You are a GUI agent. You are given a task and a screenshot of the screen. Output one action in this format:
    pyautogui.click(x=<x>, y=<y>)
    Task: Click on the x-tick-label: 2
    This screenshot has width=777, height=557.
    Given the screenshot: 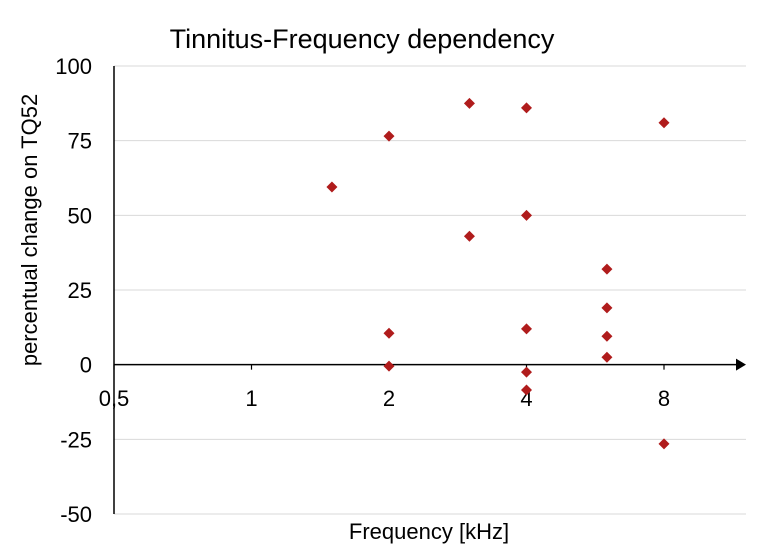 What is the action you would take?
    pyautogui.click(x=389, y=398)
    